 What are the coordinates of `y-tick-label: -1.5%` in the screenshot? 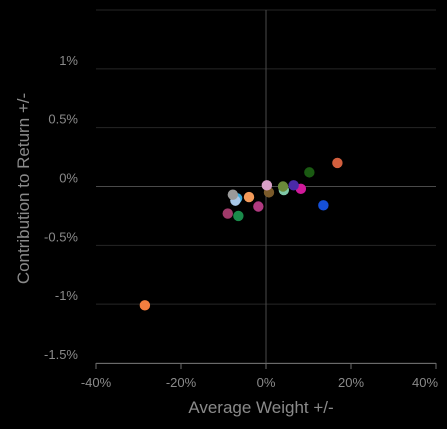 It's located at (61, 354).